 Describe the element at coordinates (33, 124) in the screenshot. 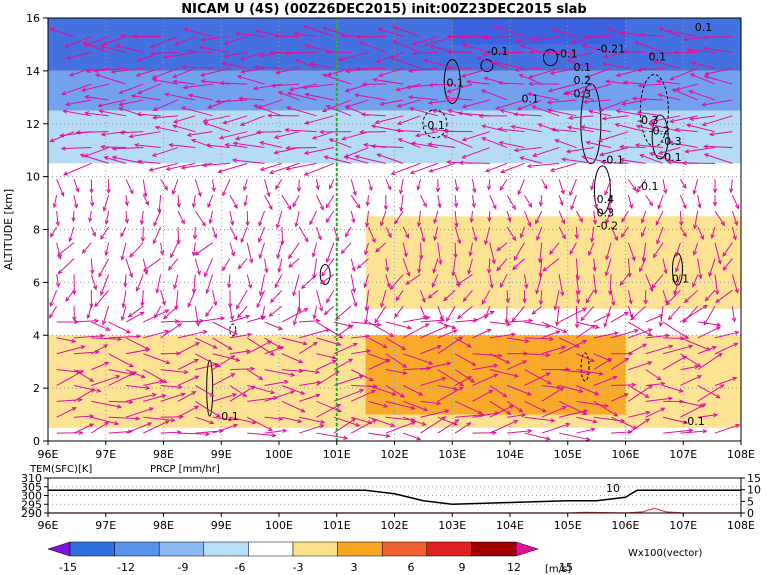

I see `y-tick-label: 12` at that location.